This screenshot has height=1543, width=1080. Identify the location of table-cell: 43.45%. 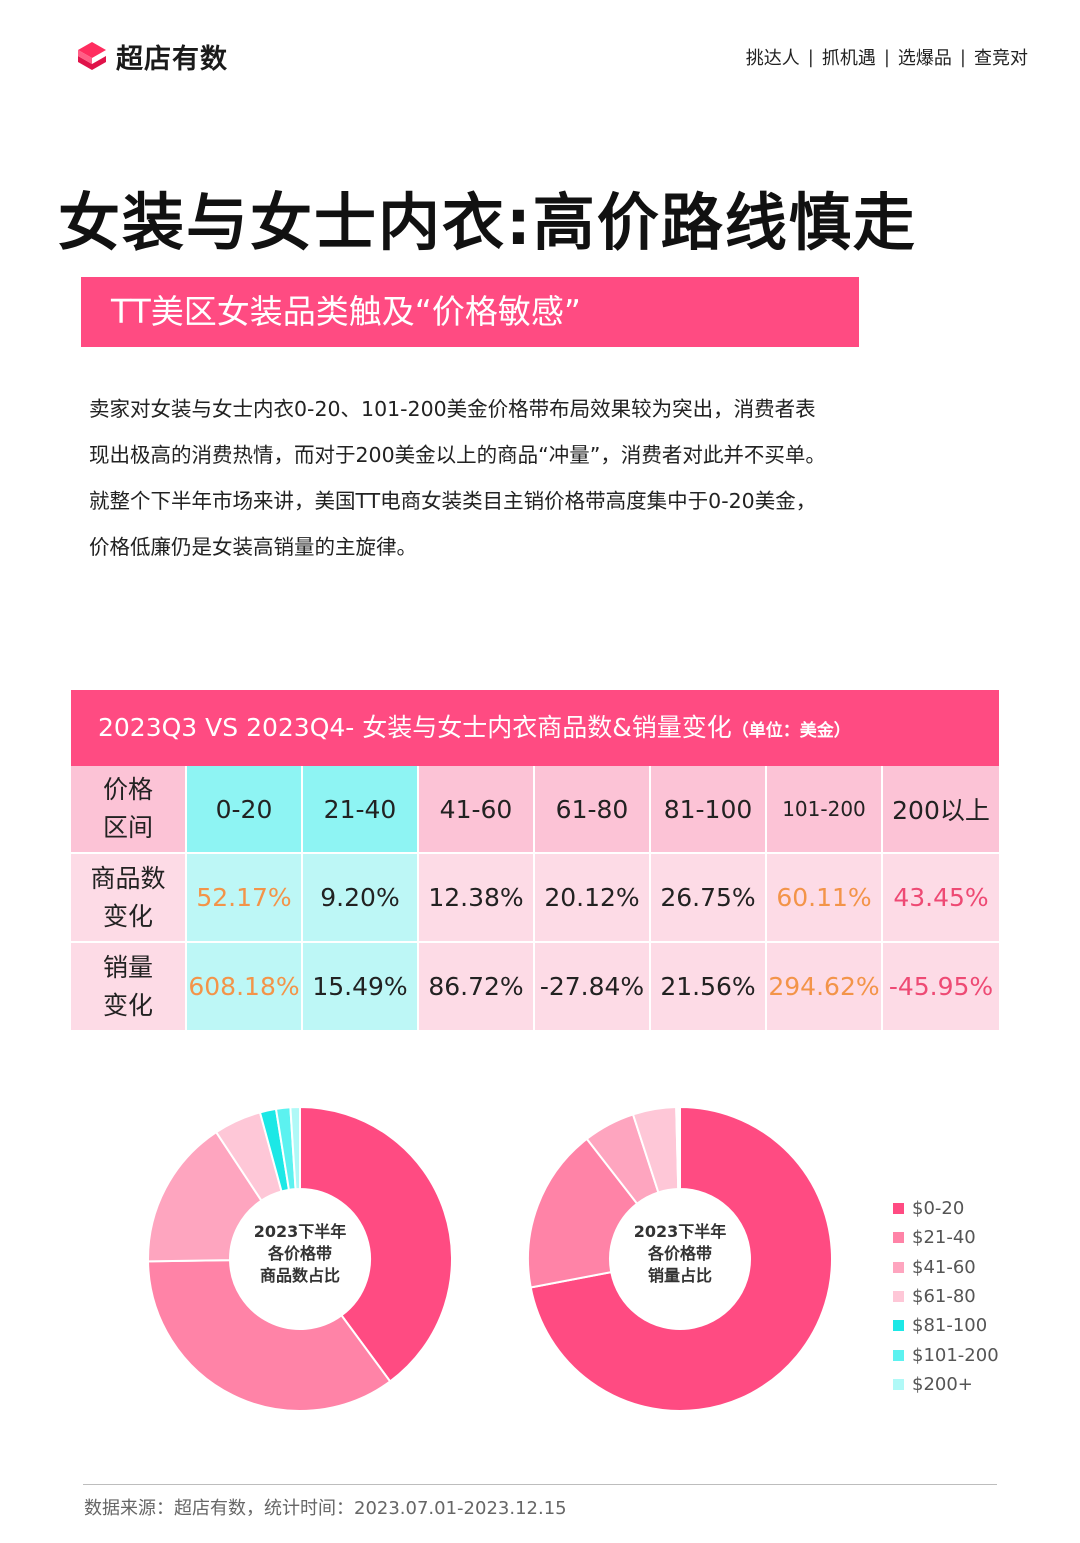
(941, 898).